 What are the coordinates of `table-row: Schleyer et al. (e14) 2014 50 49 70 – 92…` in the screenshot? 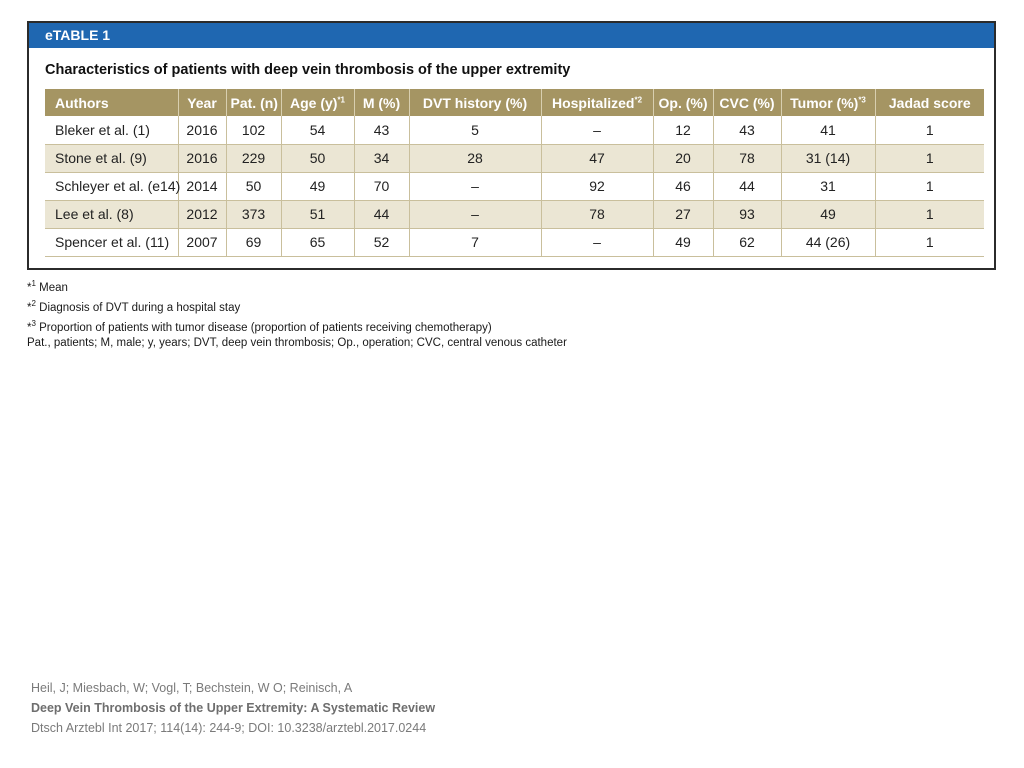 It's located at (514, 185).